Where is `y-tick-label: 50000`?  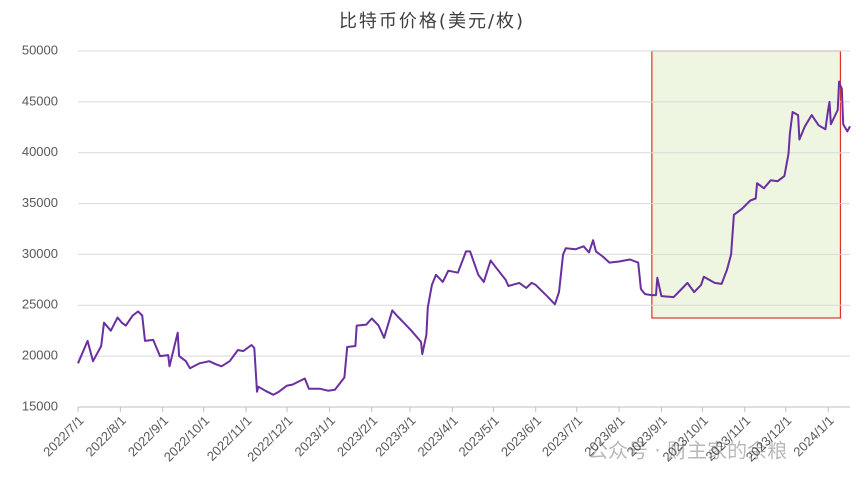
y-tick-label: 50000 is located at coordinates (40, 49).